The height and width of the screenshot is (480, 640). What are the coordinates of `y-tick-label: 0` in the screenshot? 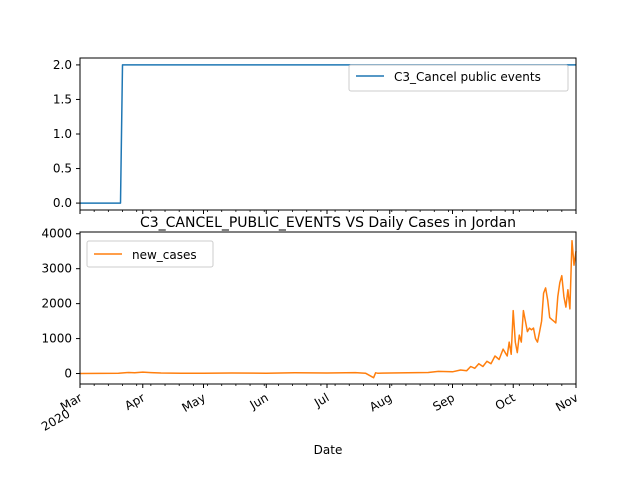 It's located at (68, 374).